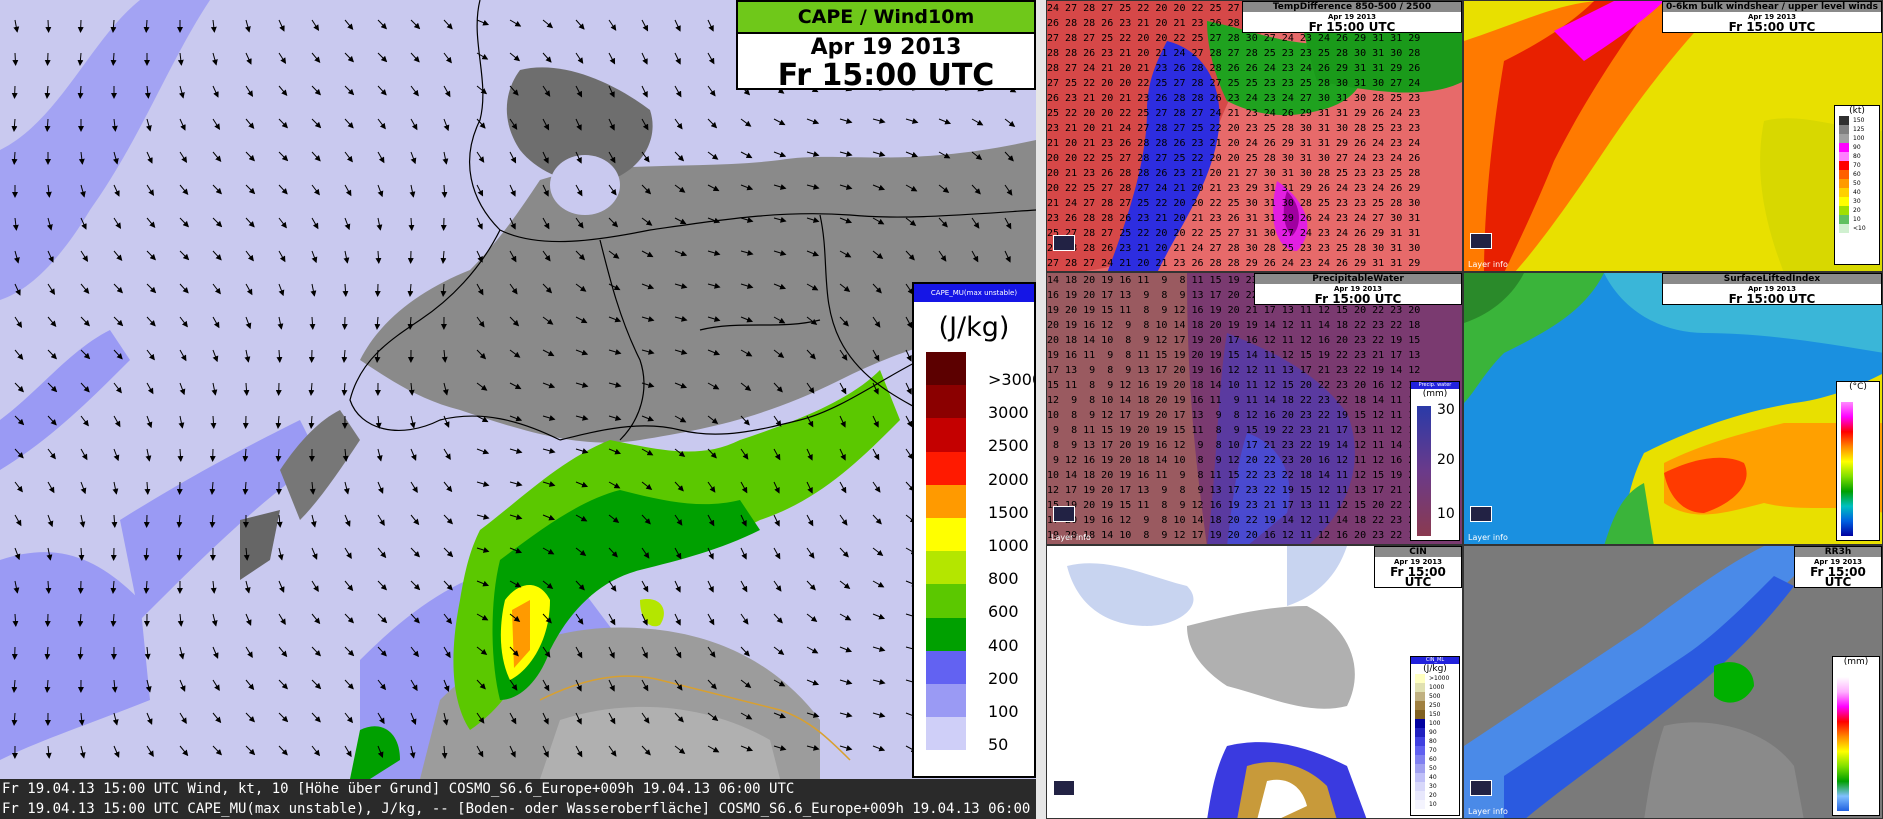 The height and width of the screenshot is (819, 1883). I want to click on legend-label: 60, so click(1433, 759).